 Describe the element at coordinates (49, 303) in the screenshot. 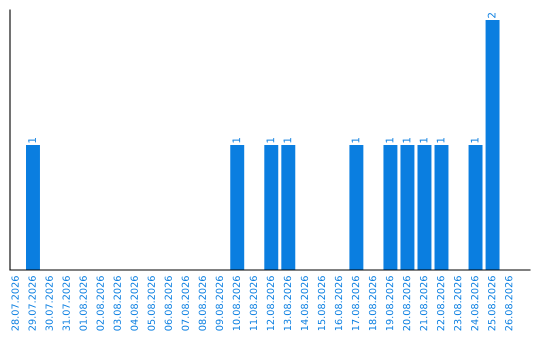

I see `x-tick-label: 30.07.2026` at that location.